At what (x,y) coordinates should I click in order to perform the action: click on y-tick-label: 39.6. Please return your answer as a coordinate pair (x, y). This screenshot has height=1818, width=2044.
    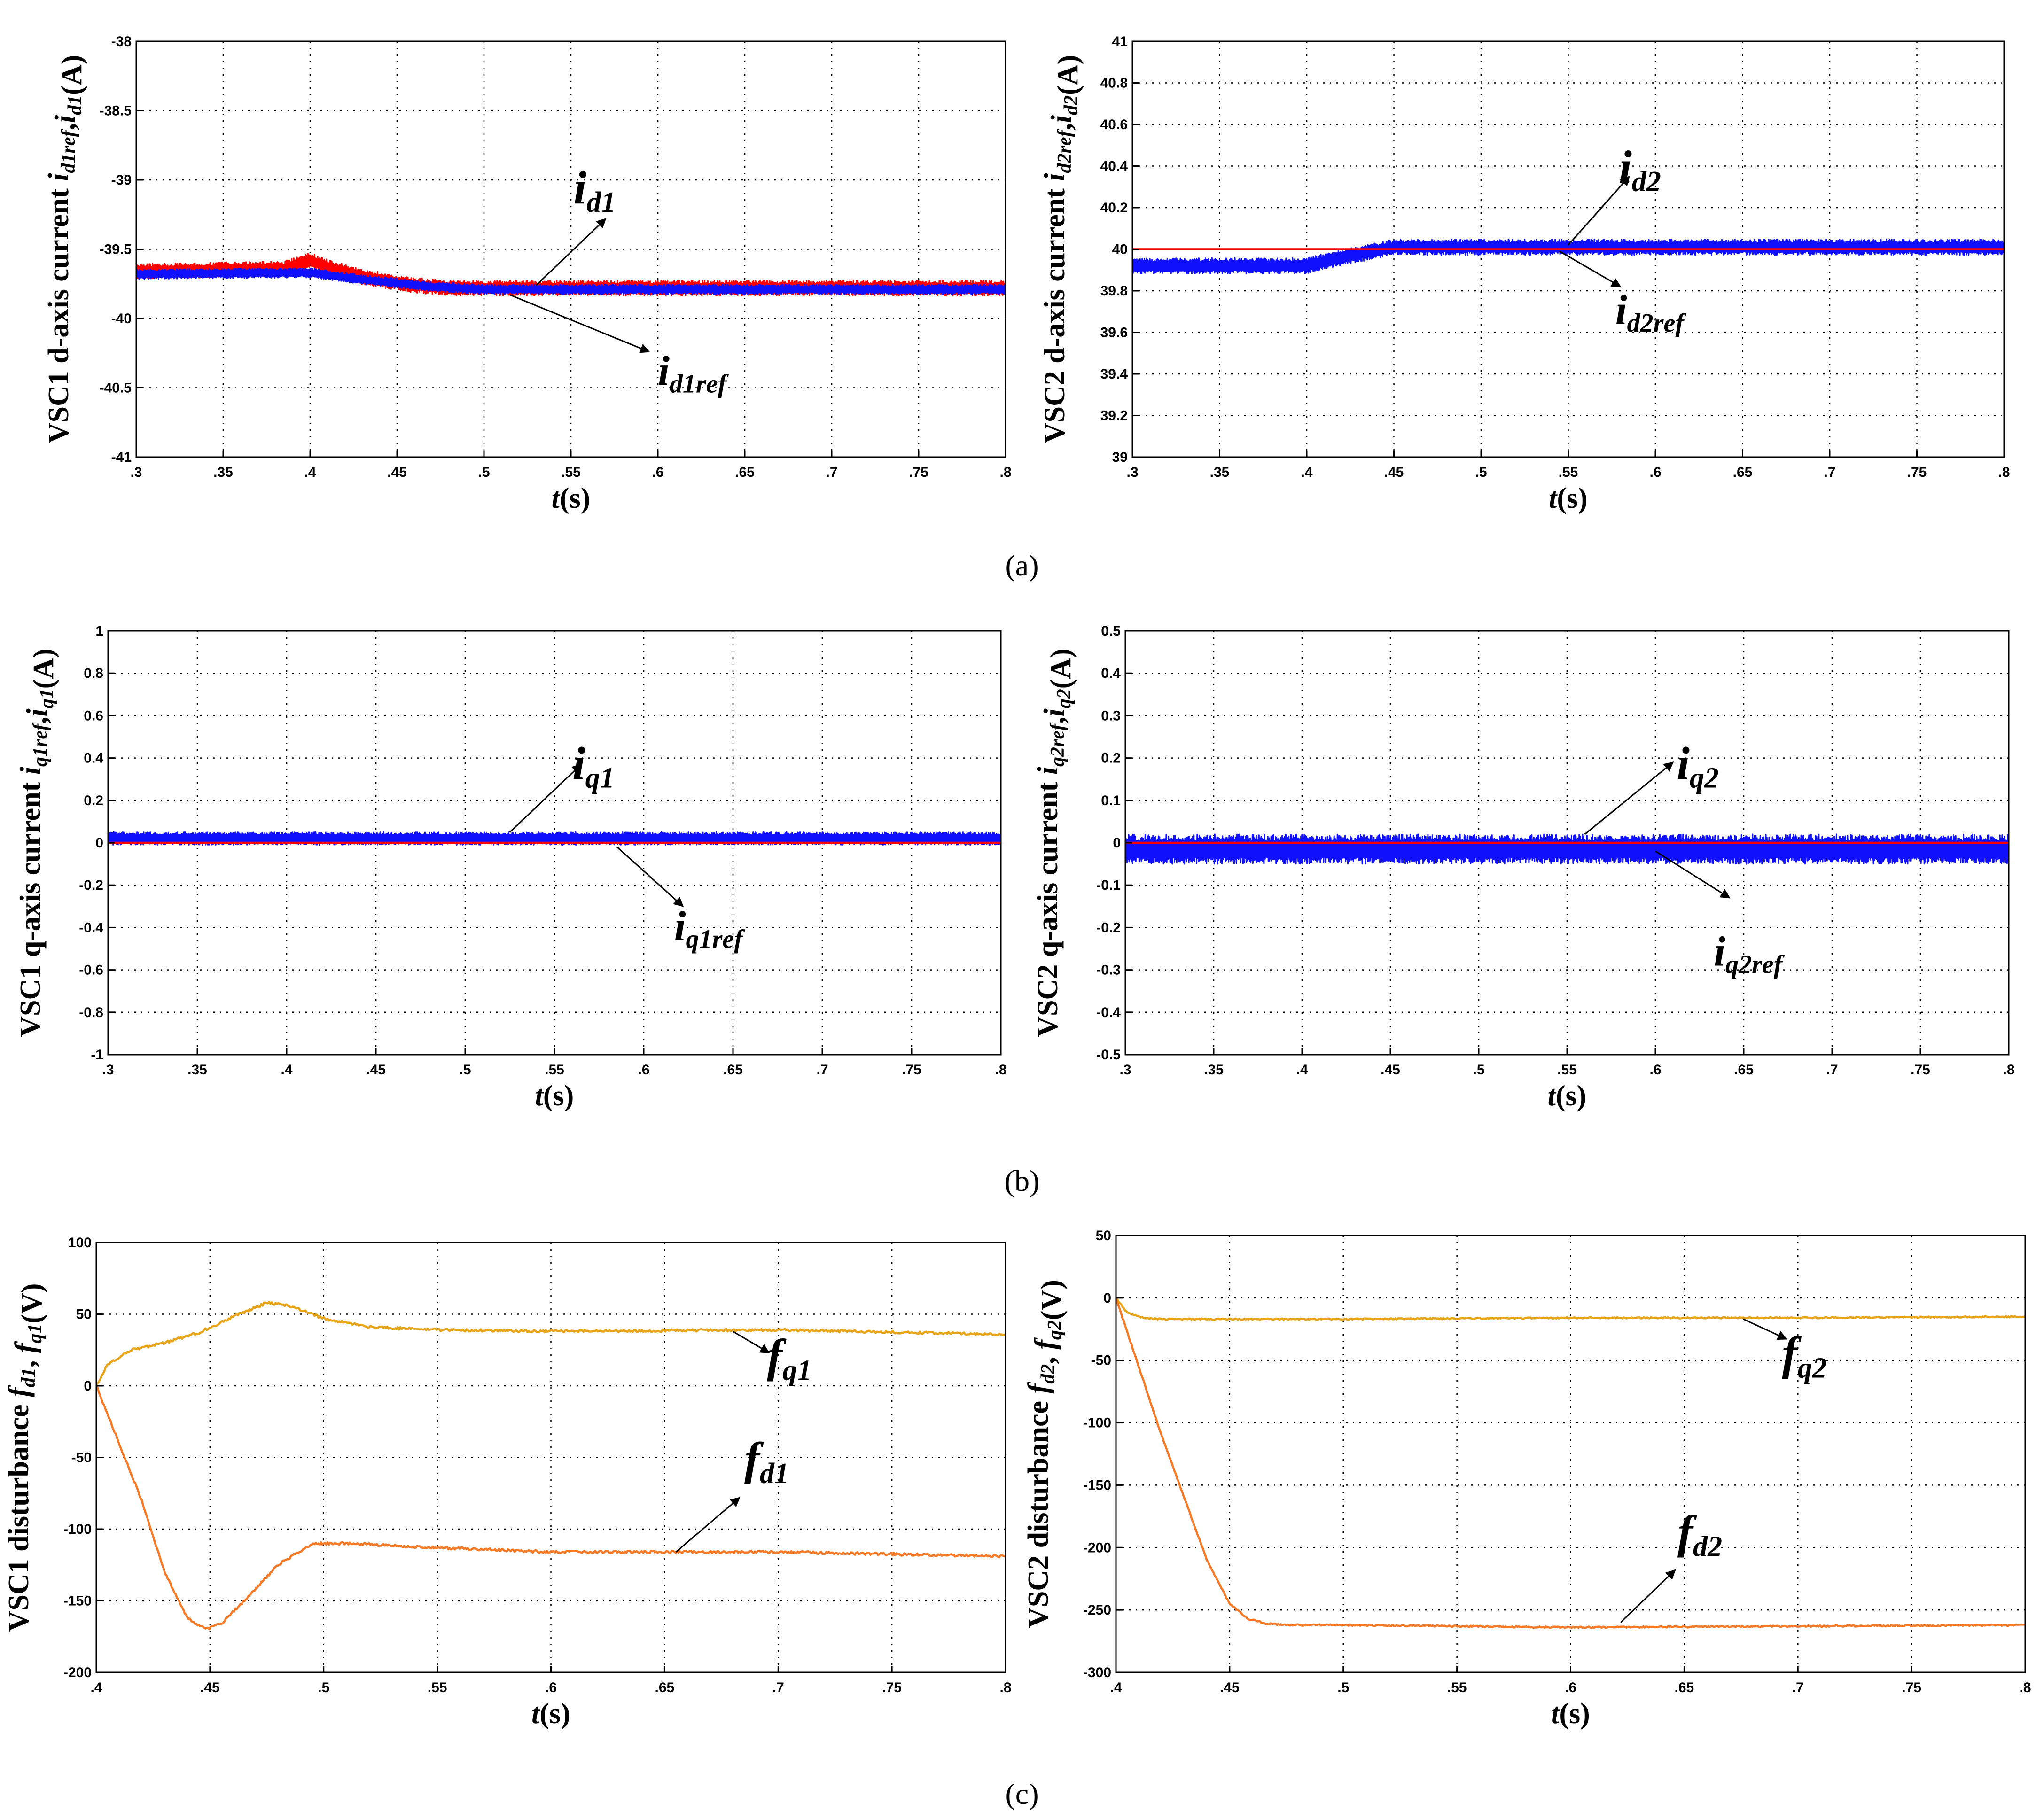
    Looking at the image, I should click on (1114, 333).